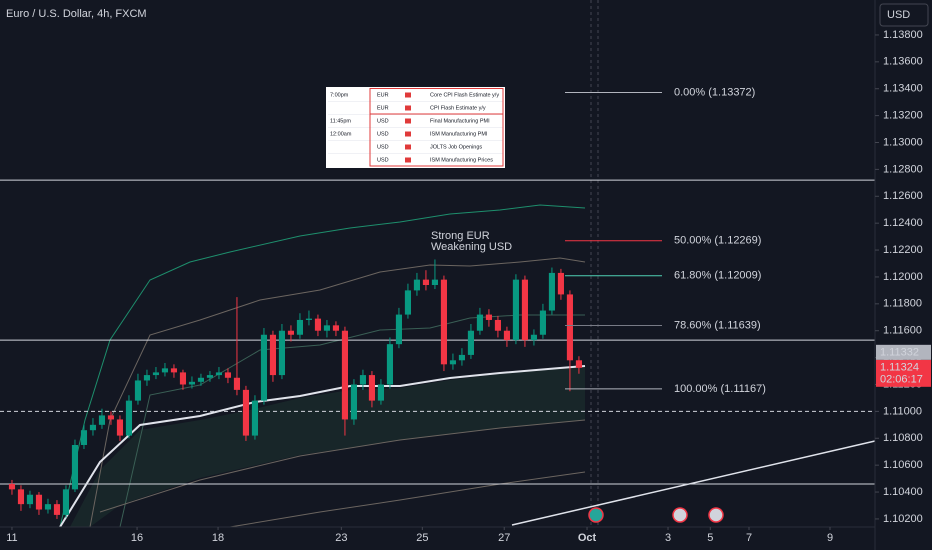 The image size is (932, 550). What do you see at coordinates (587, 538) in the screenshot?
I see `x-tick-label: Oct` at bounding box center [587, 538].